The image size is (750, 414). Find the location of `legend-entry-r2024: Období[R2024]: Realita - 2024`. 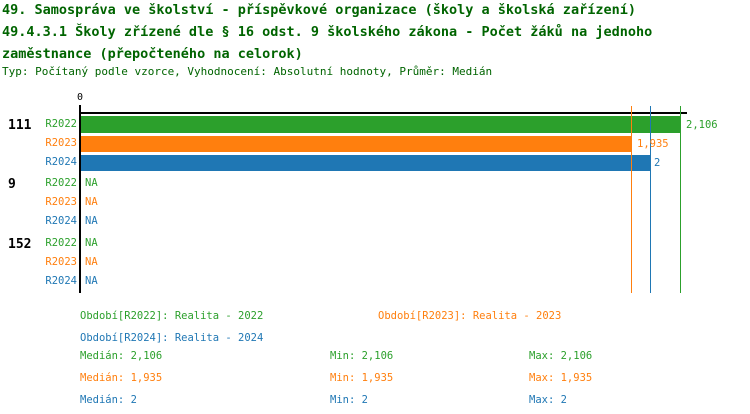

legend-entry-r2024: Období[R2024]: Realita - 2024 is located at coordinates (172, 338).